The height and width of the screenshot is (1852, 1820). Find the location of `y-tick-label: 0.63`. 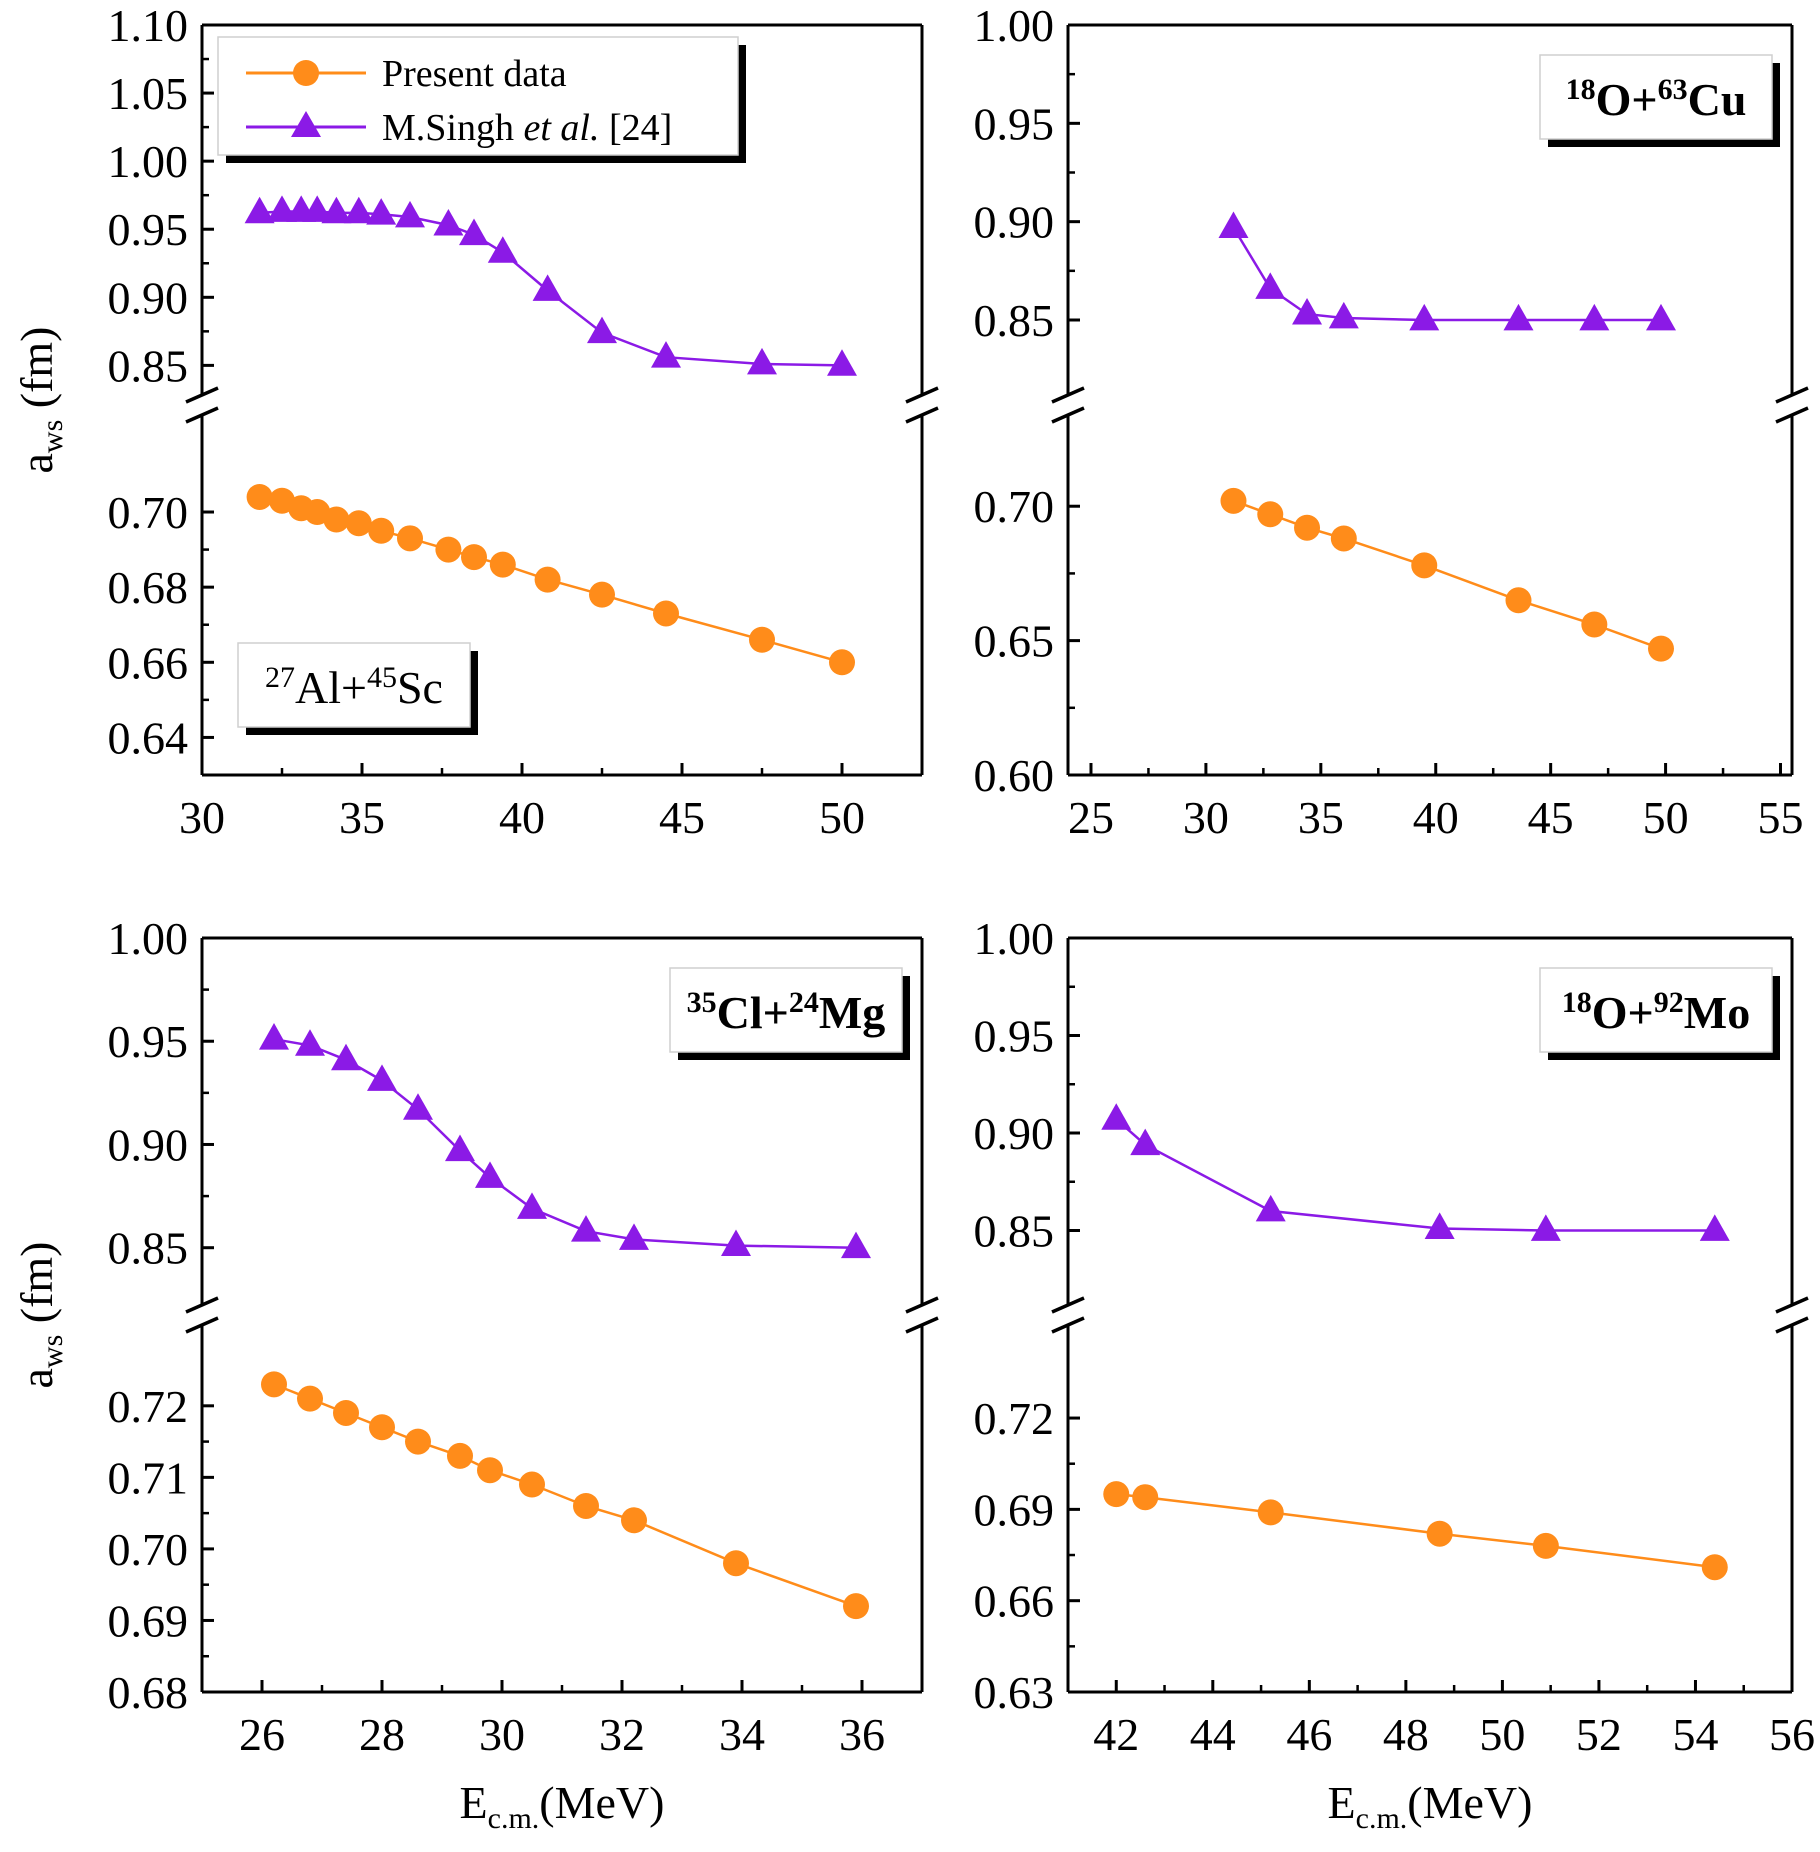

y-tick-label: 0.63 is located at coordinates (1014, 1692).